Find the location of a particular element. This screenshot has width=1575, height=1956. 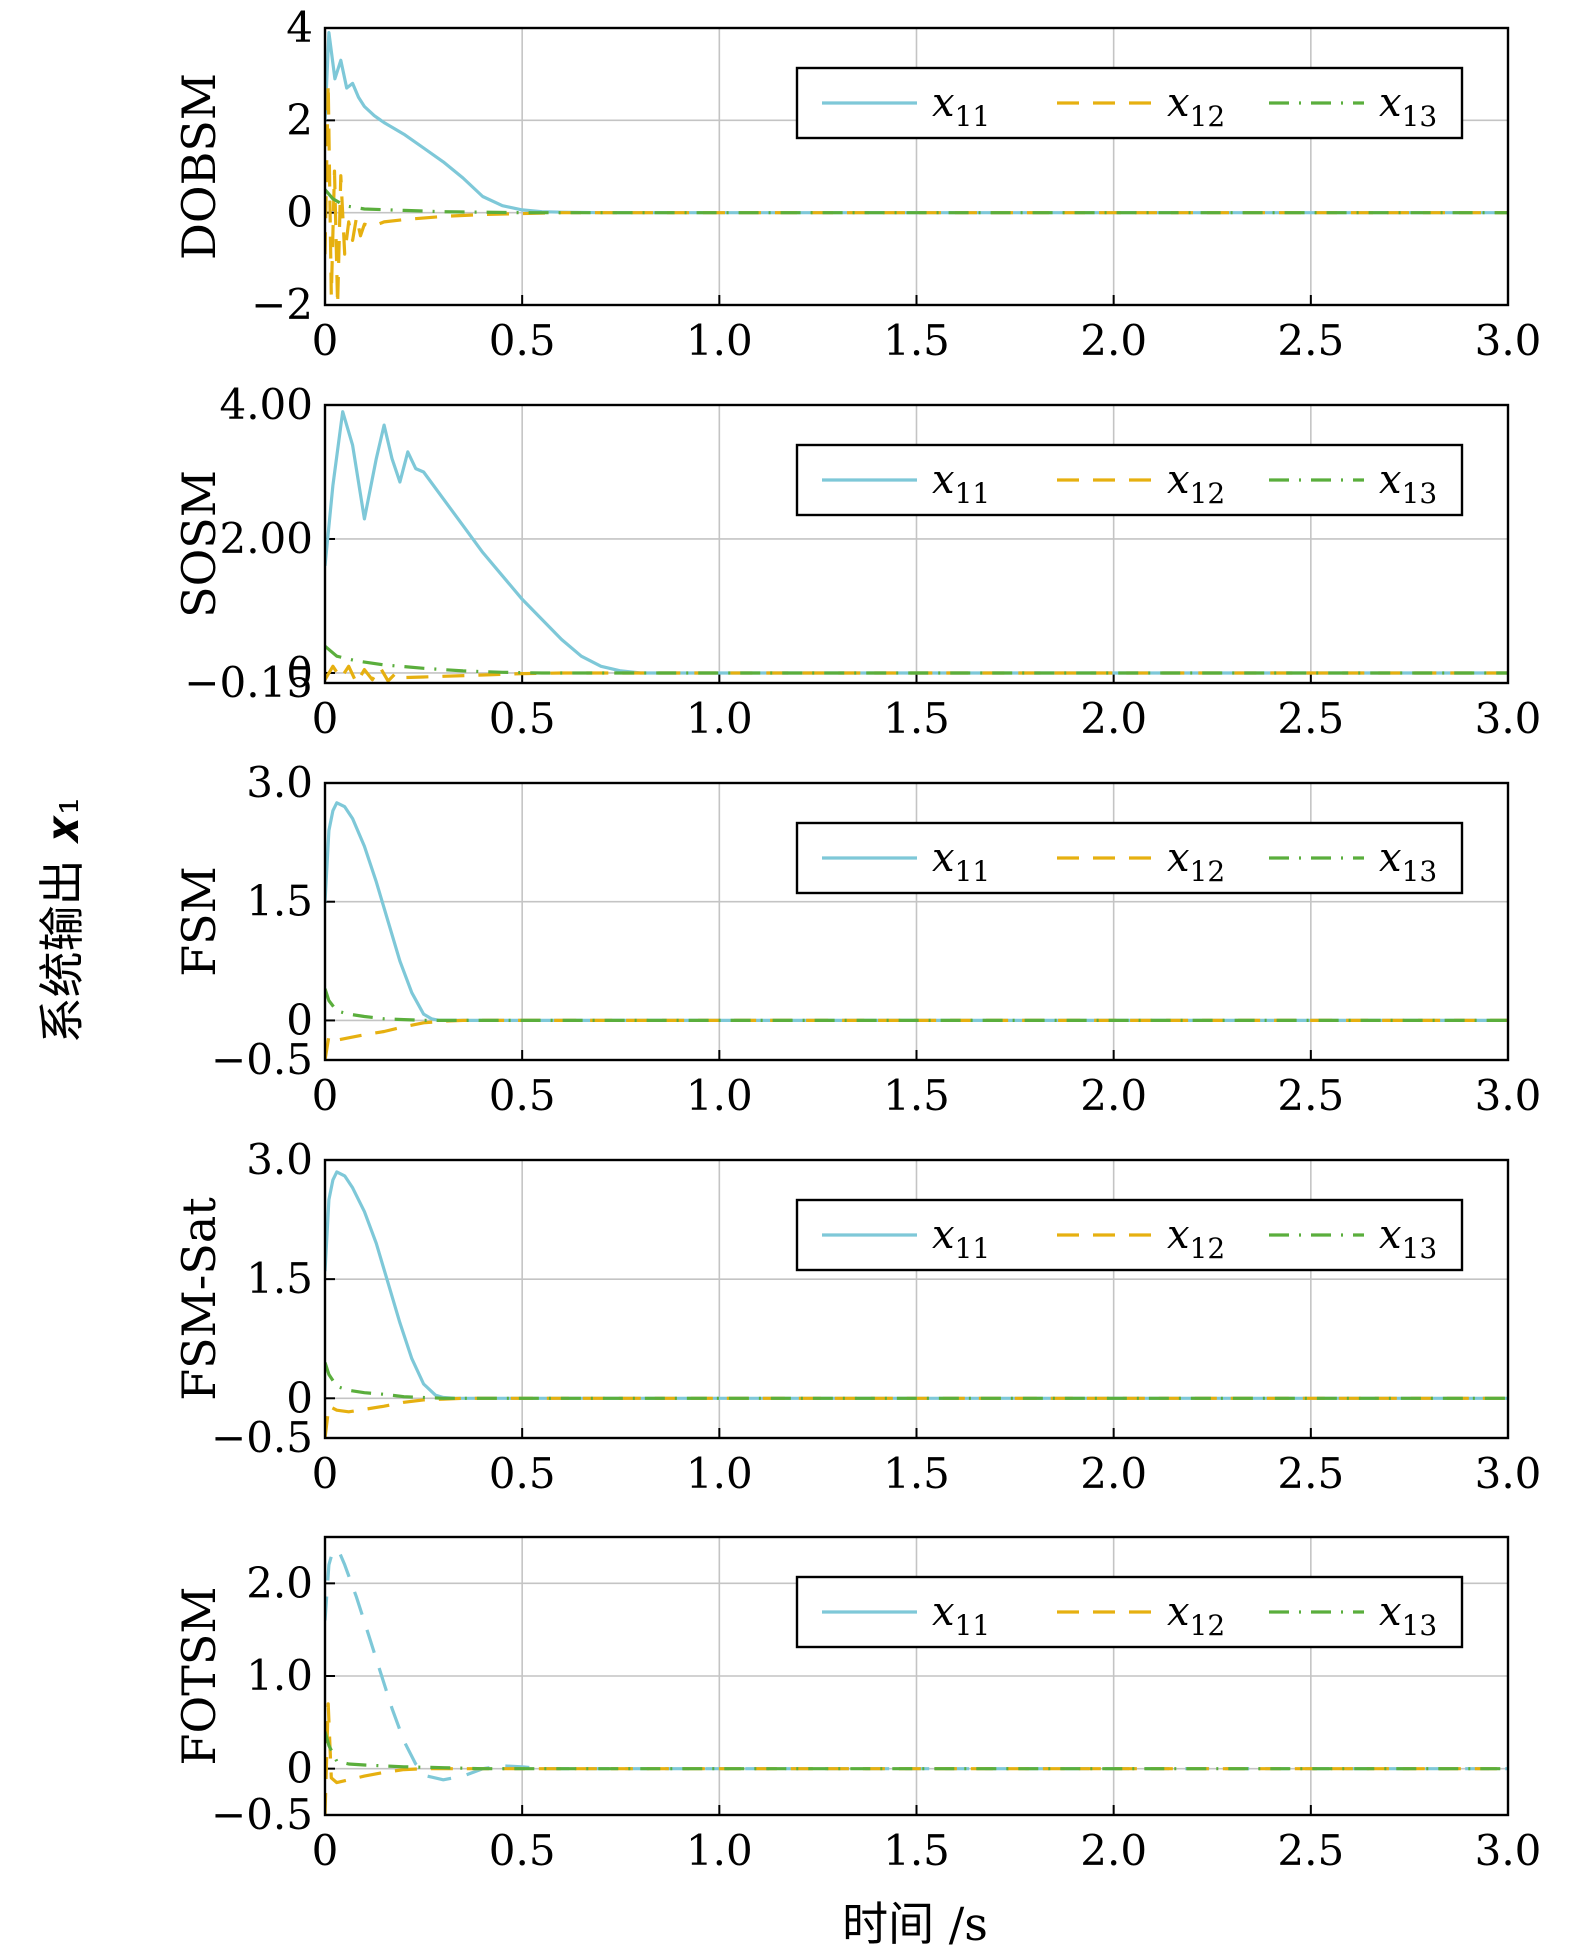

y-tick-label: 2.0 is located at coordinates (279, 1582).